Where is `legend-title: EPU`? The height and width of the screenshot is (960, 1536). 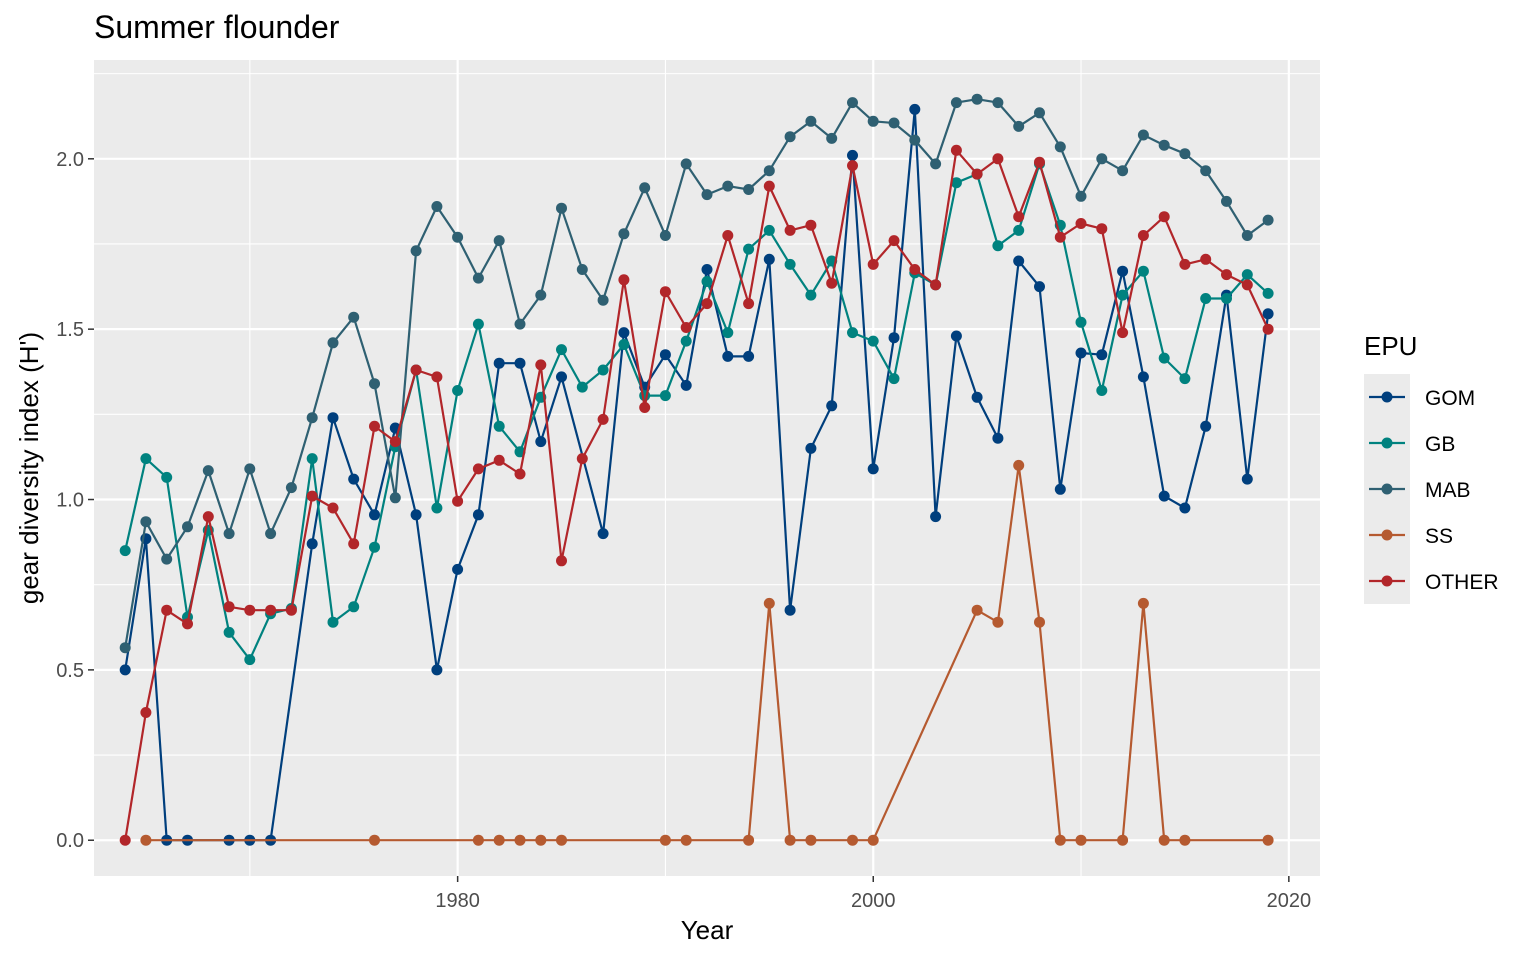
legend-title: EPU is located at coordinates (1390, 346).